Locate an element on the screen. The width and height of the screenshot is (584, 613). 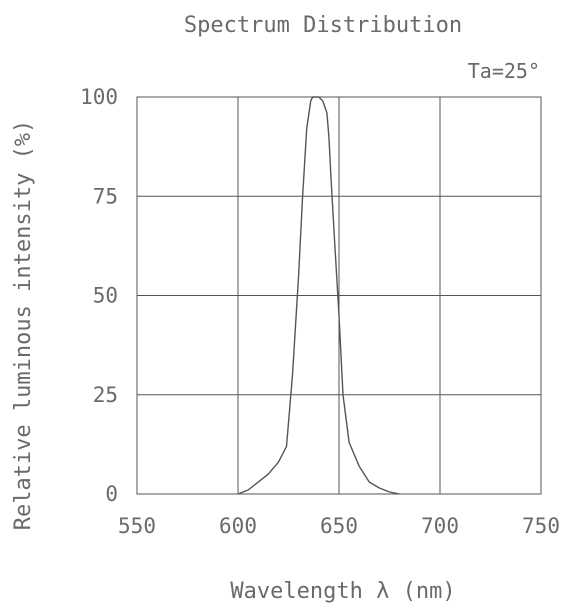
y-tick-label: 75 is located at coordinates (105, 196).